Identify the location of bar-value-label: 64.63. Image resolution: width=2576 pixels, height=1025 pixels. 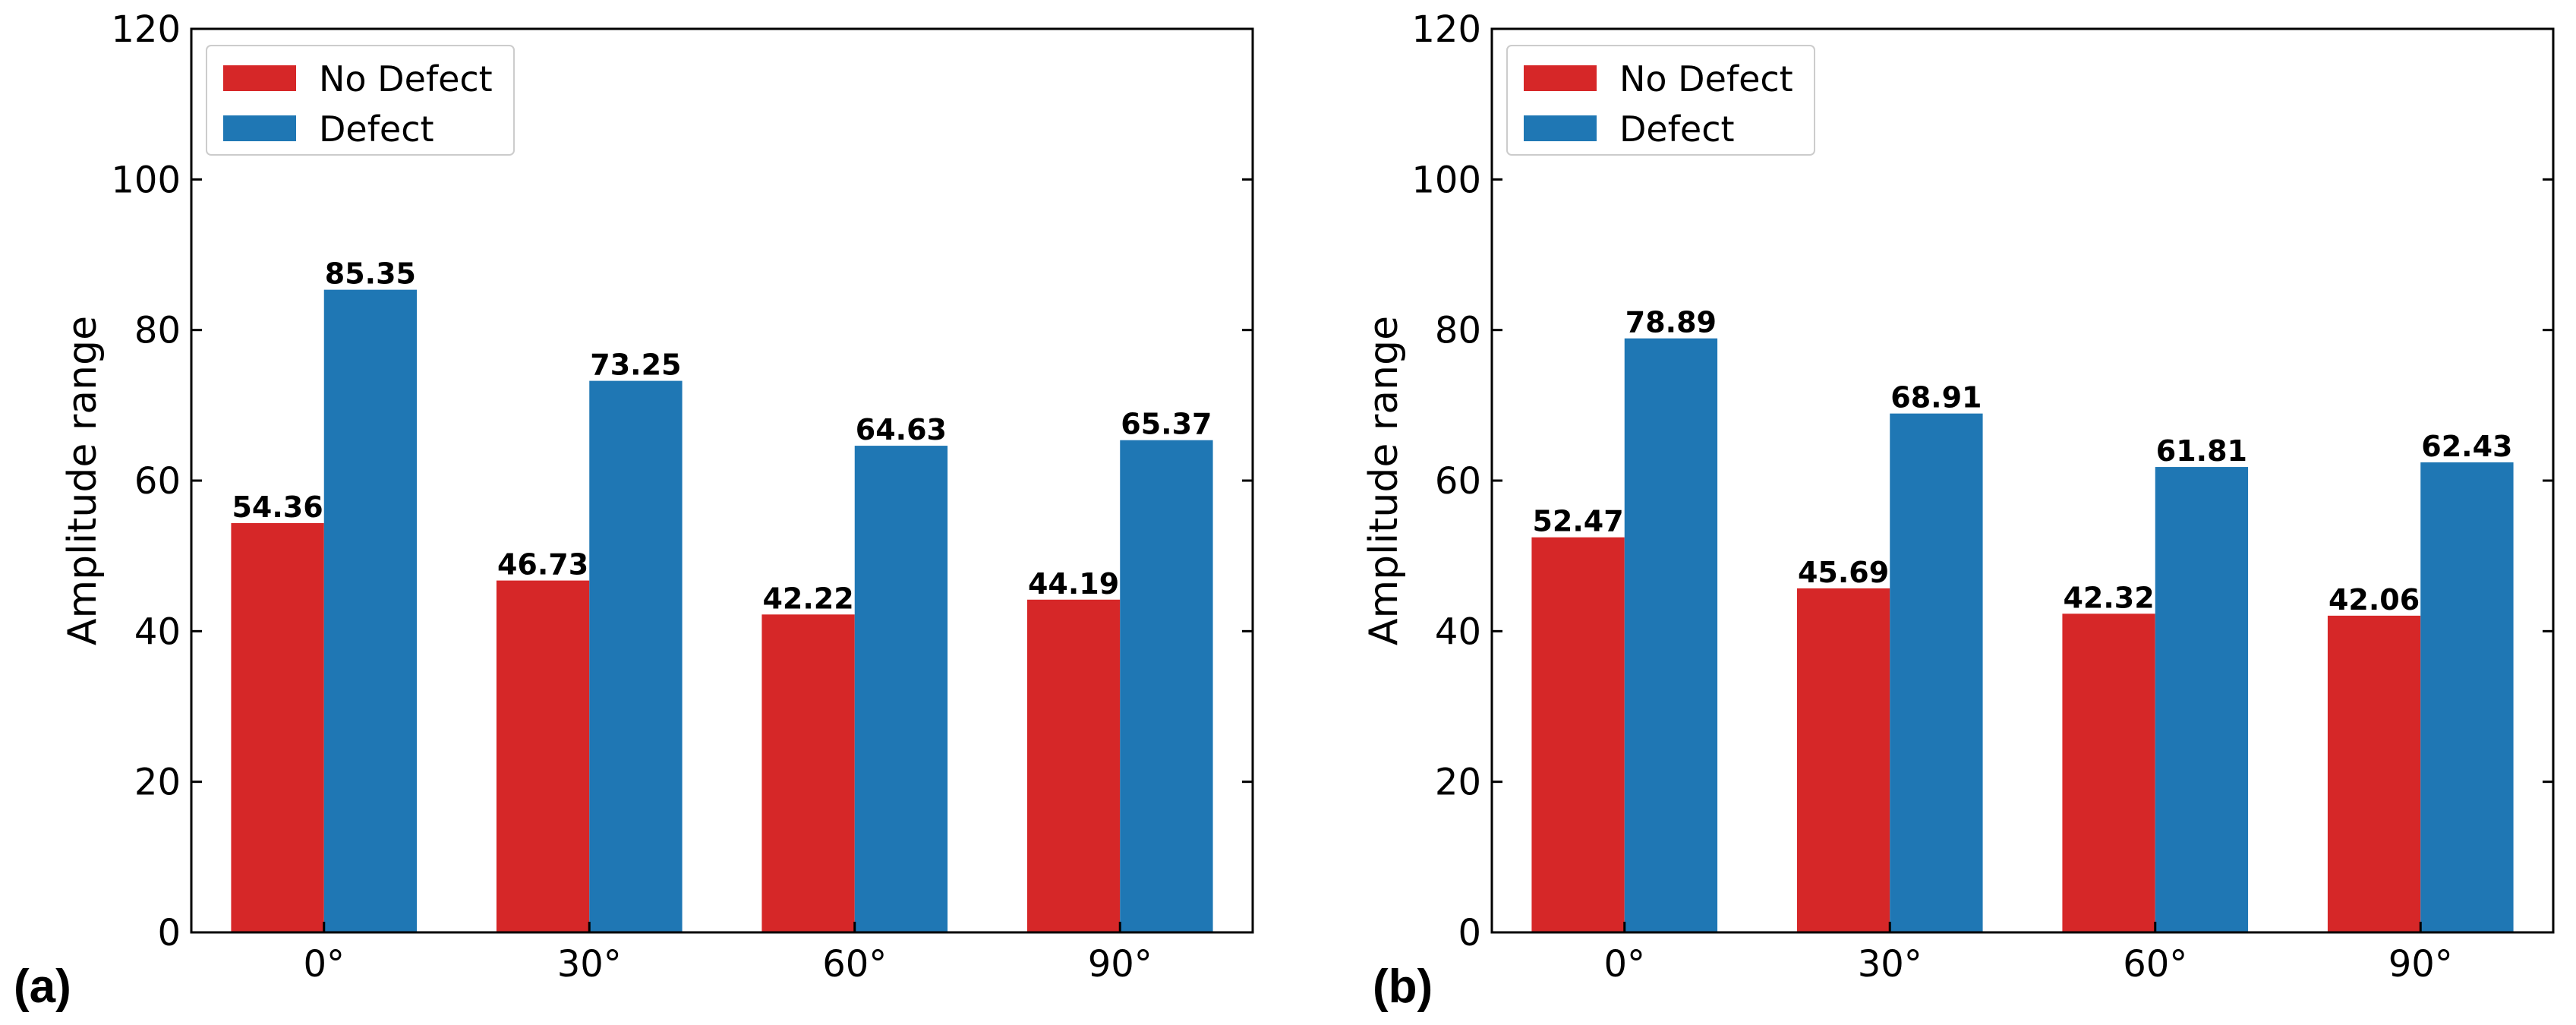
(901, 430).